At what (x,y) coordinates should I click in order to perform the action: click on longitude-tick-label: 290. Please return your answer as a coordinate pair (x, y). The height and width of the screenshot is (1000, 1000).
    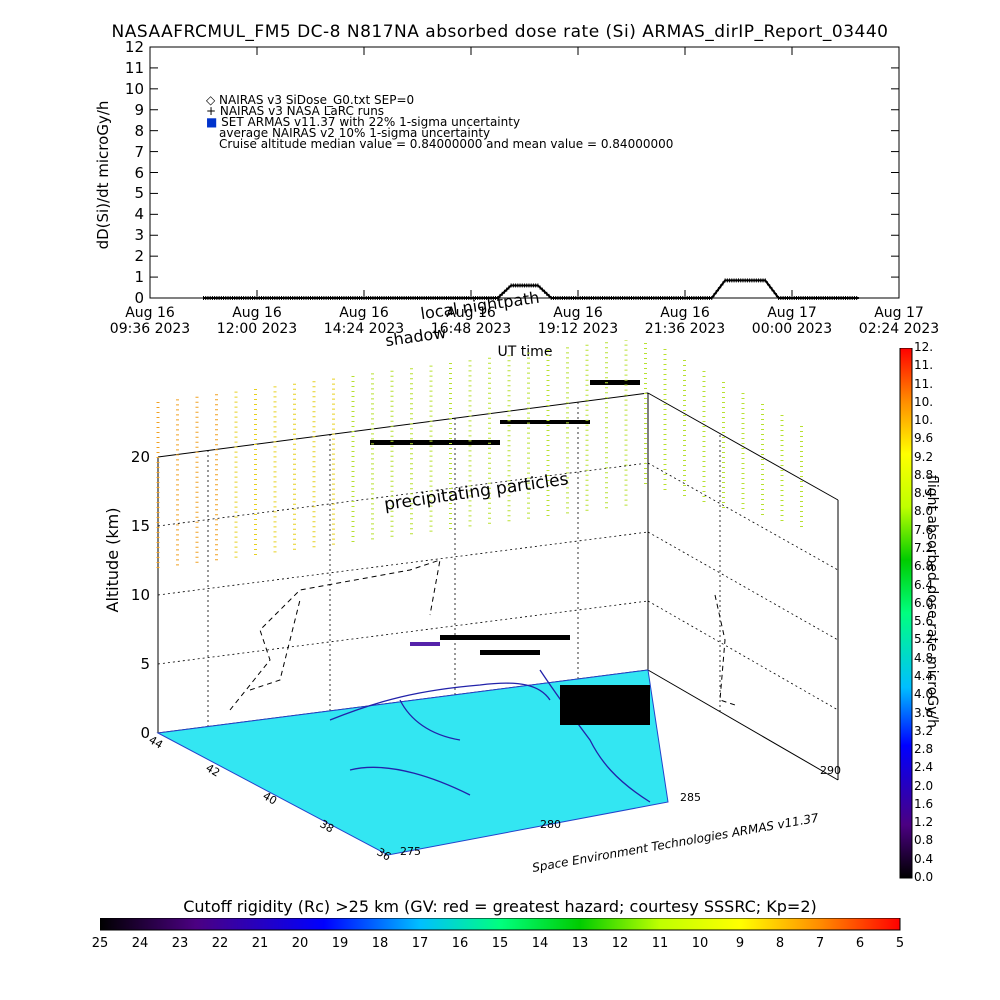
    Looking at the image, I should click on (830, 770).